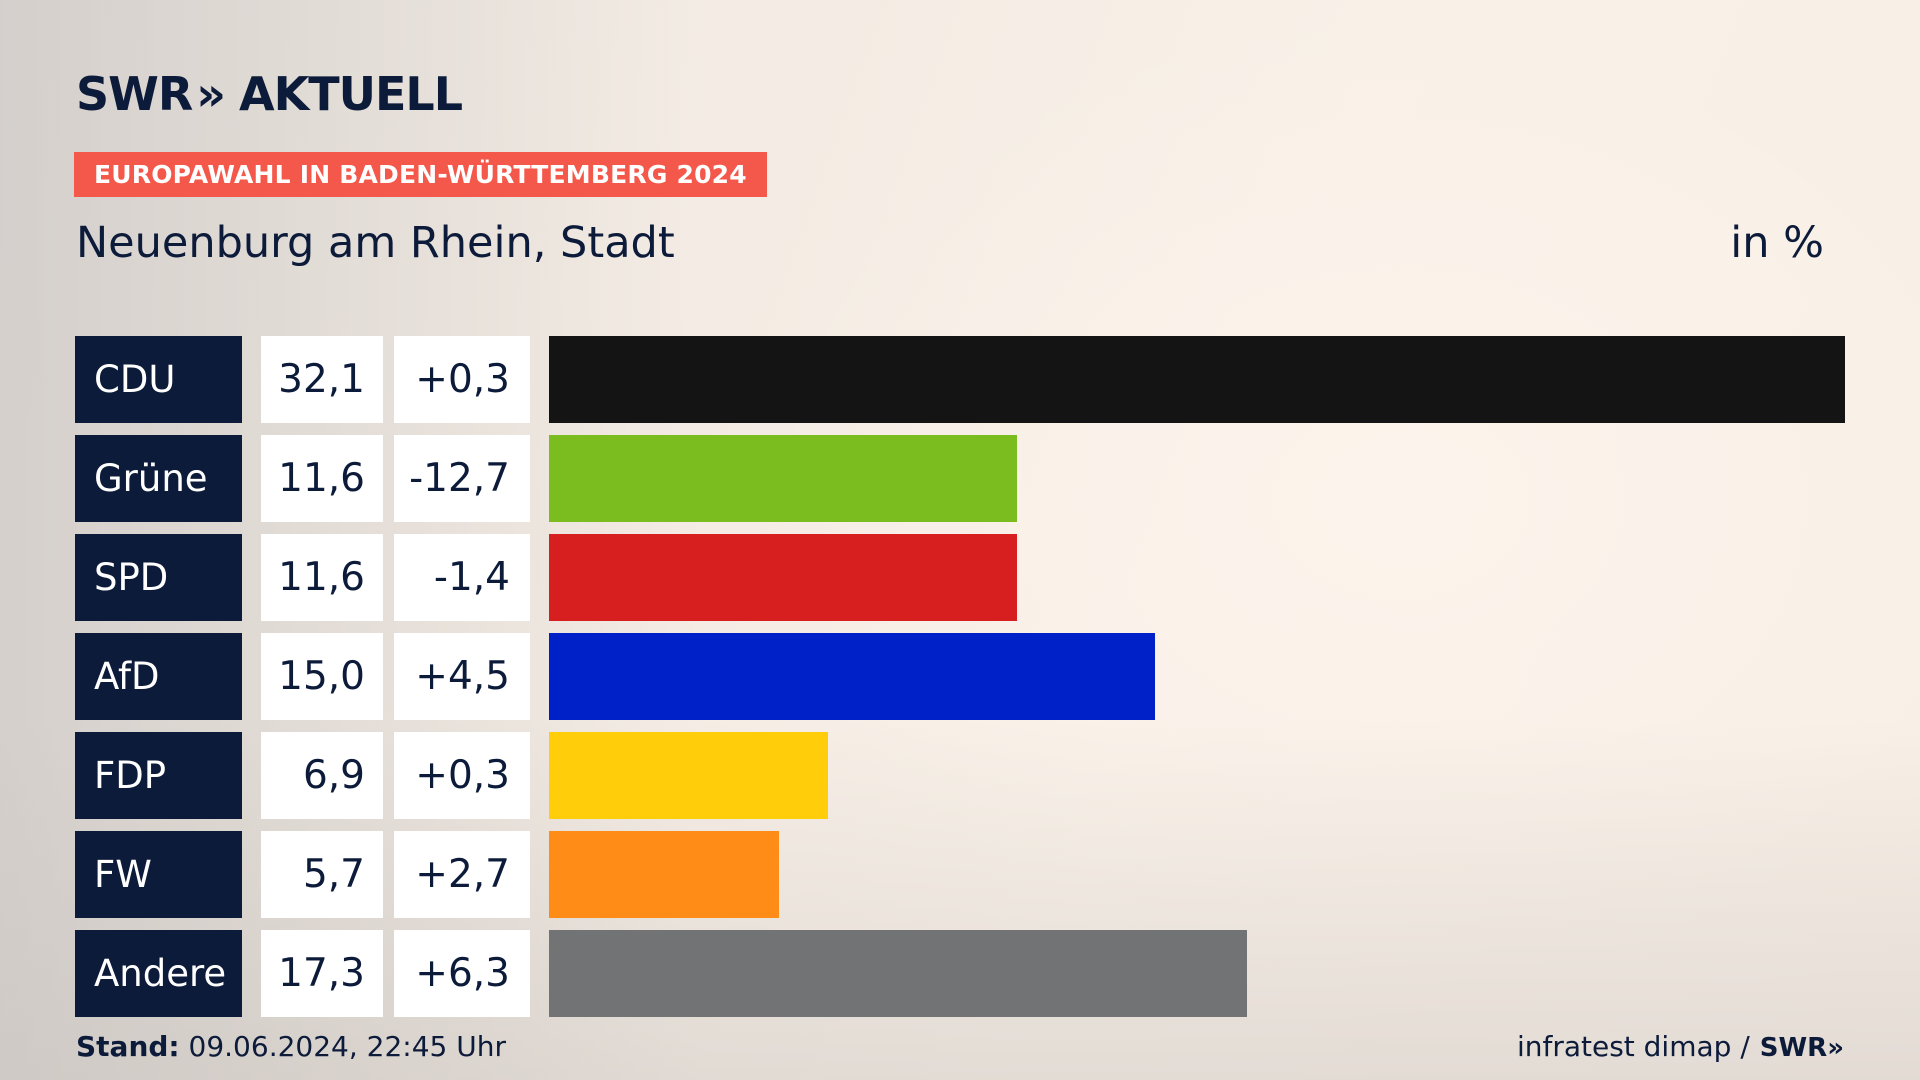 The height and width of the screenshot is (1080, 1920). Describe the element at coordinates (462, 478) in the screenshot. I see `change-value: -12,7` at that location.